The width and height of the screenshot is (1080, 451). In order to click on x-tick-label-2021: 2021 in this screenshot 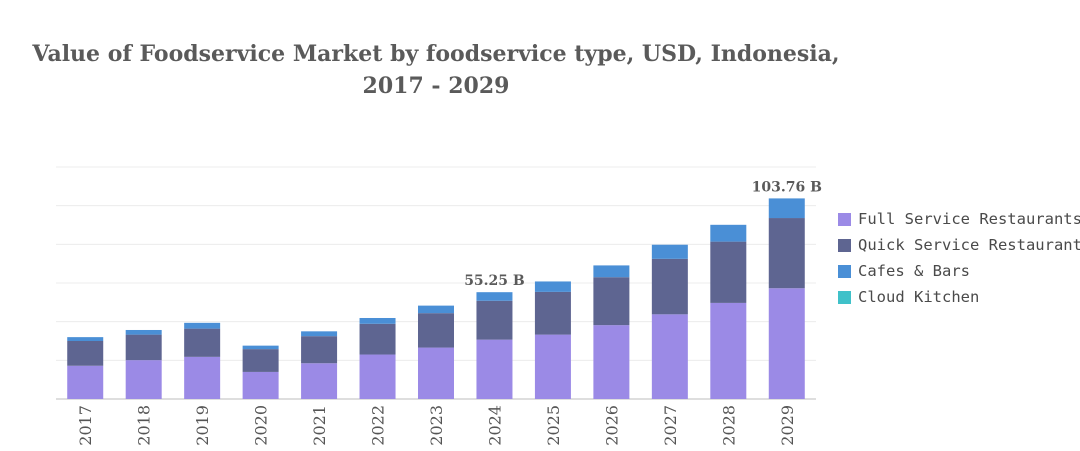, I will do `click(319, 425)`.